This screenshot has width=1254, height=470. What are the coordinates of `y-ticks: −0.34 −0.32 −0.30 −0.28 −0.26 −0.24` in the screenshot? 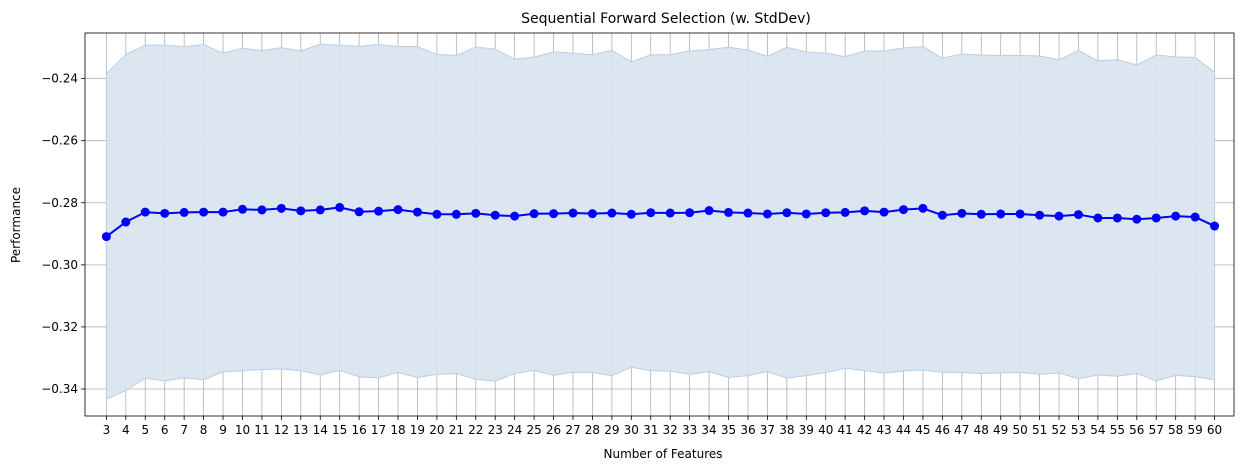 It's located at (63, 234).